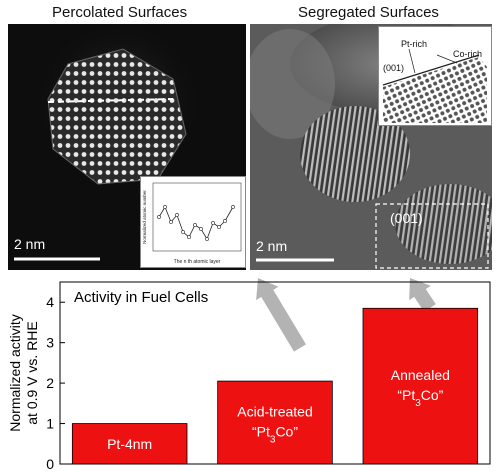 This screenshot has width=500, height=473. I want to click on y-tick-label: 0, so click(50, 464).